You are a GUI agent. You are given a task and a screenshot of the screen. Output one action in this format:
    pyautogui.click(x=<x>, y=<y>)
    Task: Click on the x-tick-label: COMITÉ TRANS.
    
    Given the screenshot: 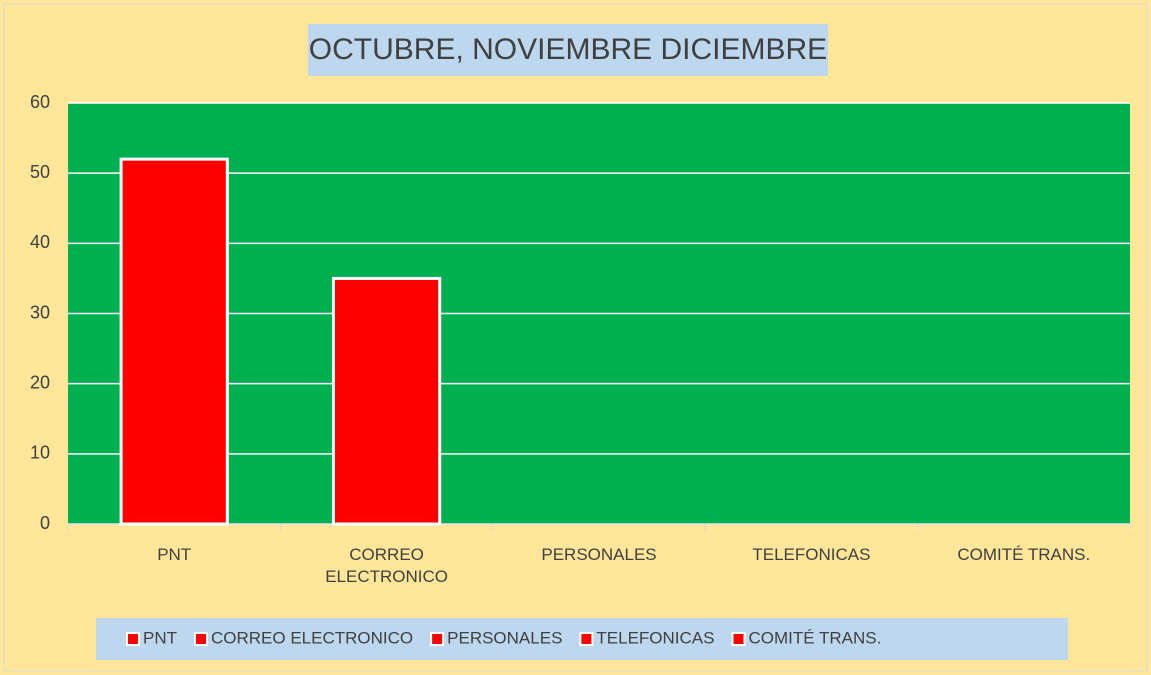 What is the action you would take?
    pyautogui.click(x=1024, y=554)
    